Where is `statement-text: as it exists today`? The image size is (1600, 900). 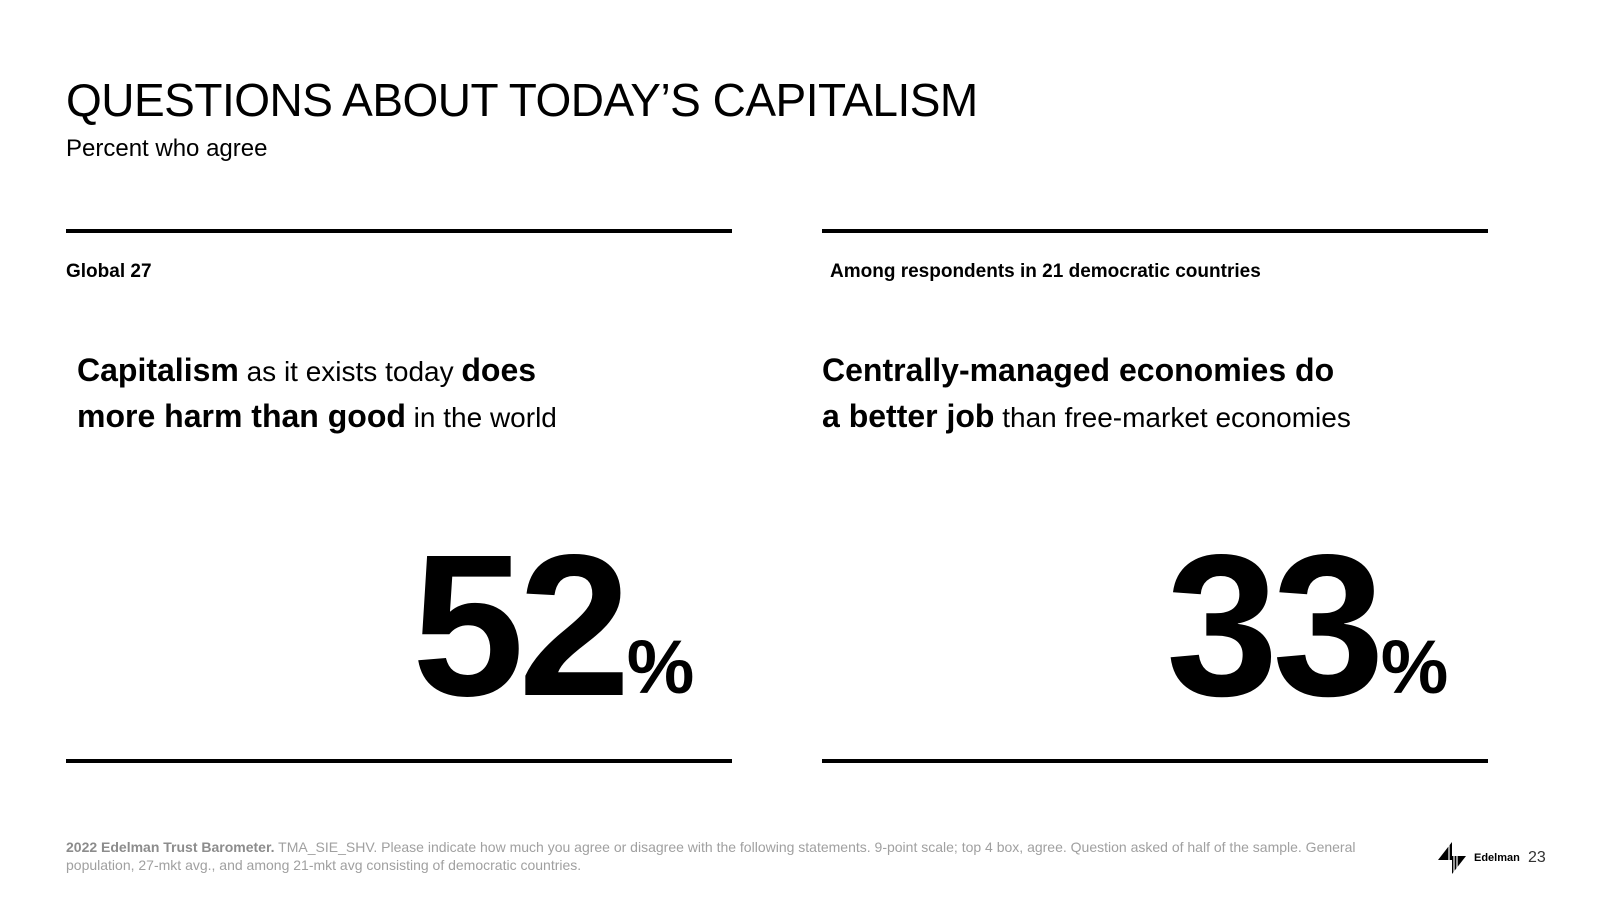
statement-text: as it exists today is located at coordinates (350, 371).